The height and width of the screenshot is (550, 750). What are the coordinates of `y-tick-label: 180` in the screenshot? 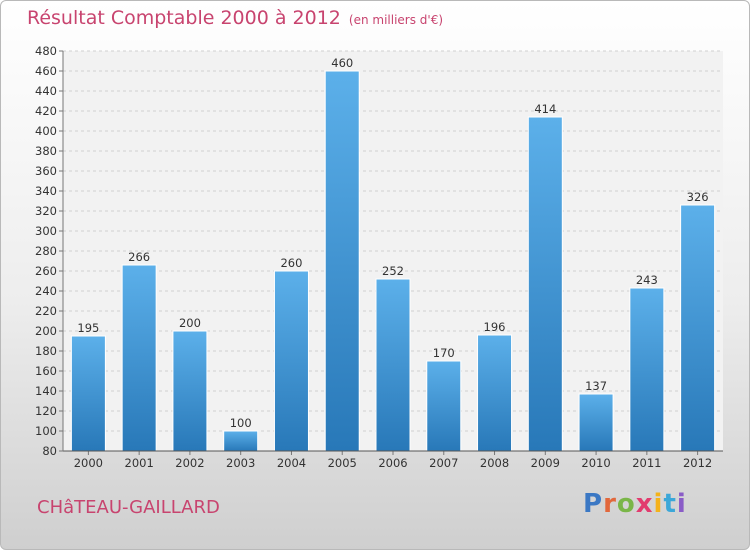 It's located at (46, 351).